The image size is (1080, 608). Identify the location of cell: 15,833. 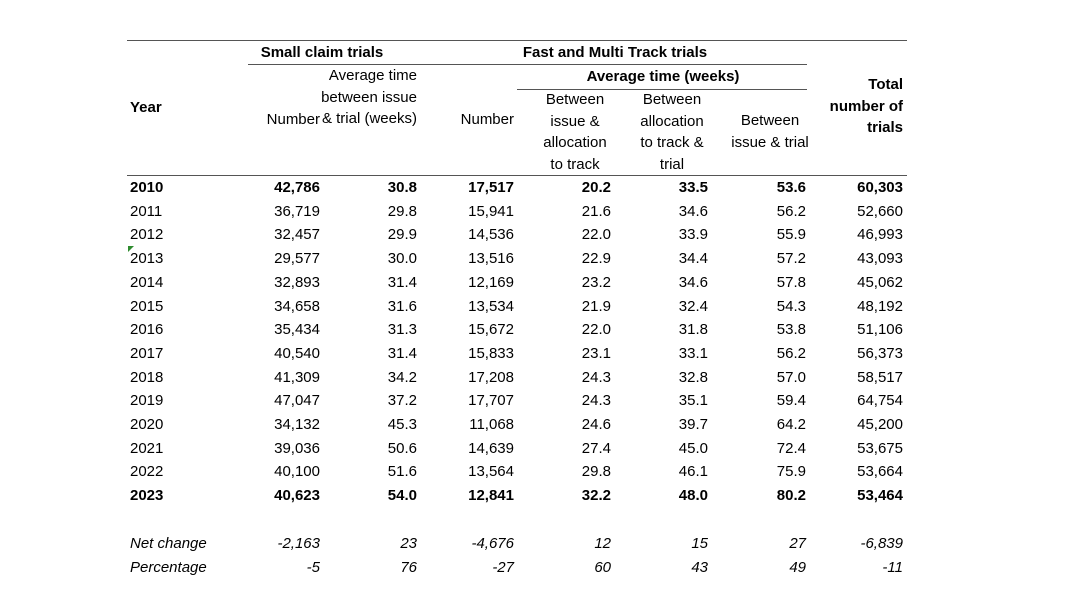
(491, 353).